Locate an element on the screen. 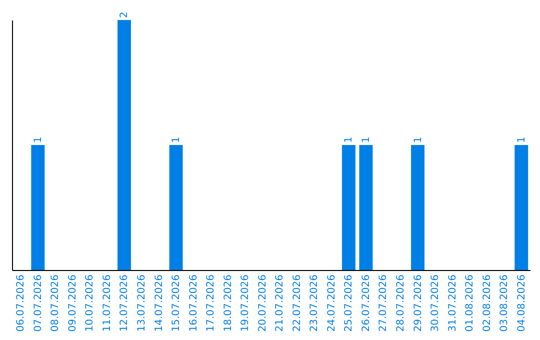 The height and width of the screenshot is (340, 540). x-tick-label: 03.08.2026 is located at coordinates (504, 303).